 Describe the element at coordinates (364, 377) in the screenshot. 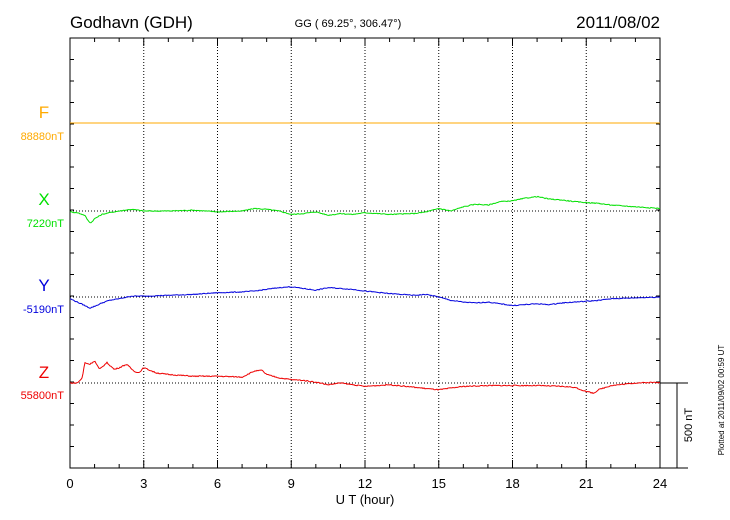

I see `series-line-z` at that location.